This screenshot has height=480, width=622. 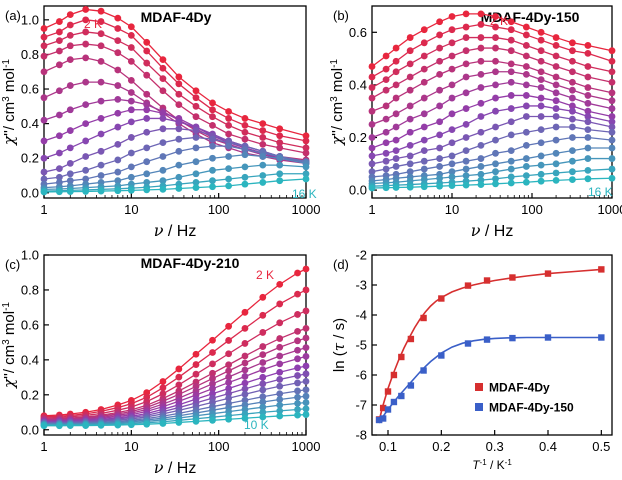 What do you see at coordinates (358, 137) in the screenshot?
I see `y-tick-label: 0.2` at bounding box center [358, 137].